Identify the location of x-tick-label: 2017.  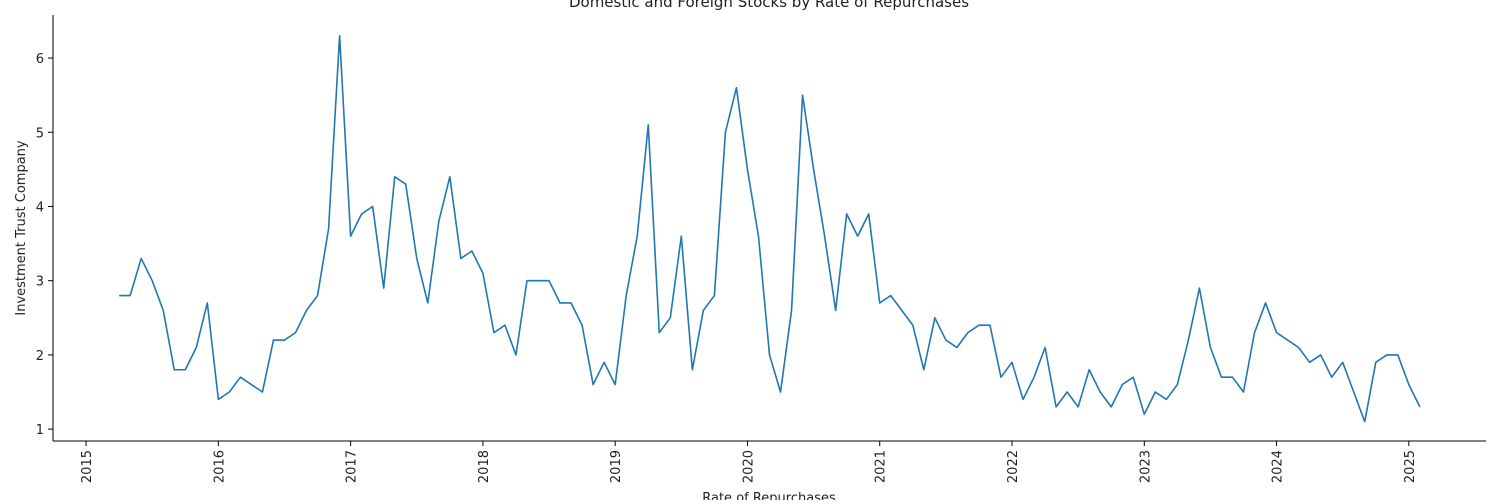
(352, 466).